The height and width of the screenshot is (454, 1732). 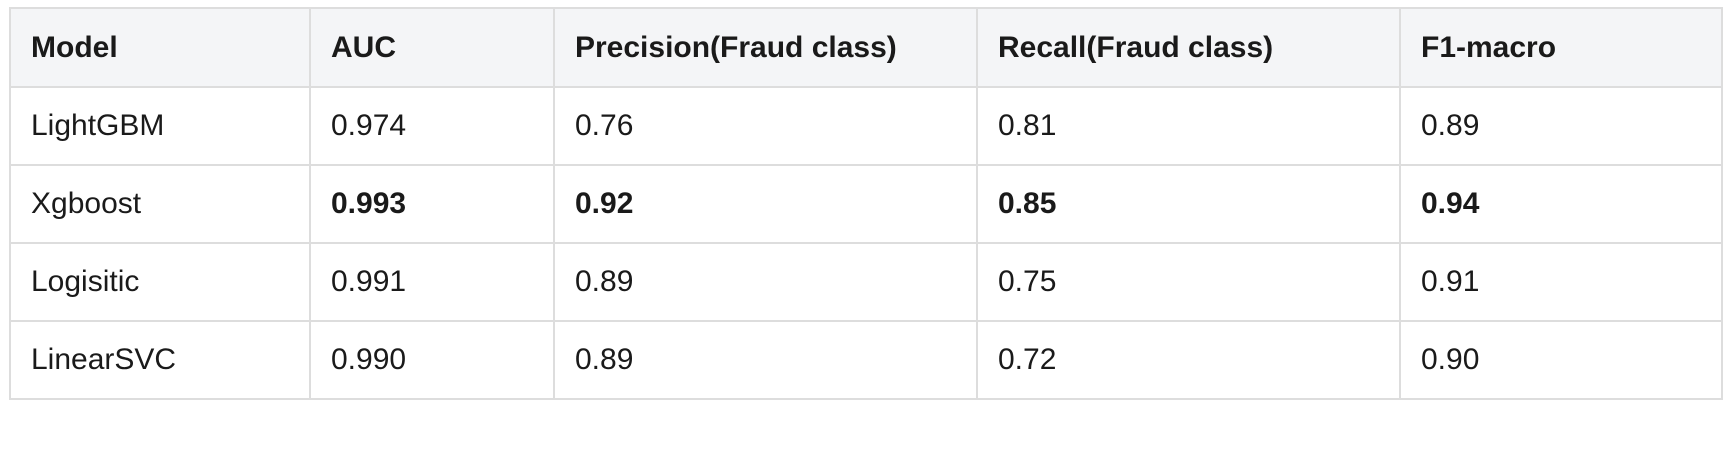 What do you see at coordinates (432, 360) in the screenshot?
I see `auc-cell: 0.990` at bounding box center [432, 360].